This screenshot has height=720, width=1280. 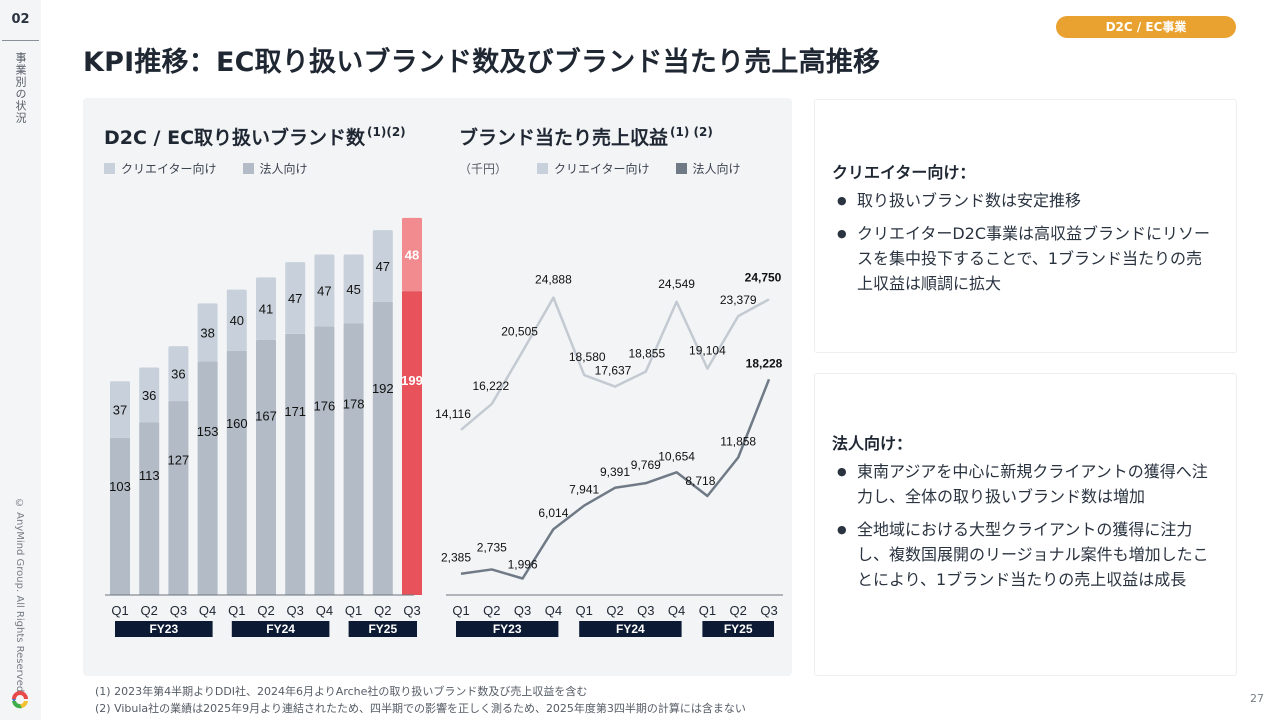 I want to click on bar-label-creator: 37, so click(x=120, y=409).